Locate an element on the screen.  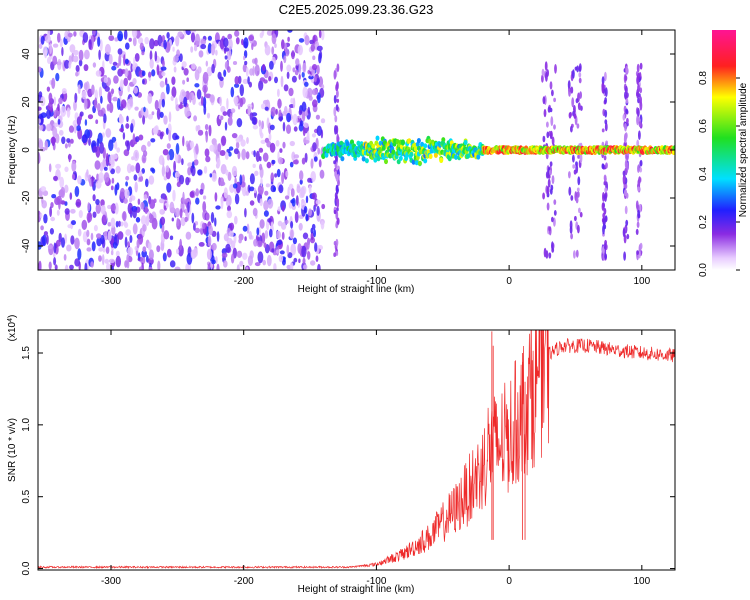
colorbar-tick-label: 0.6 is located at coordinates (703, 126).